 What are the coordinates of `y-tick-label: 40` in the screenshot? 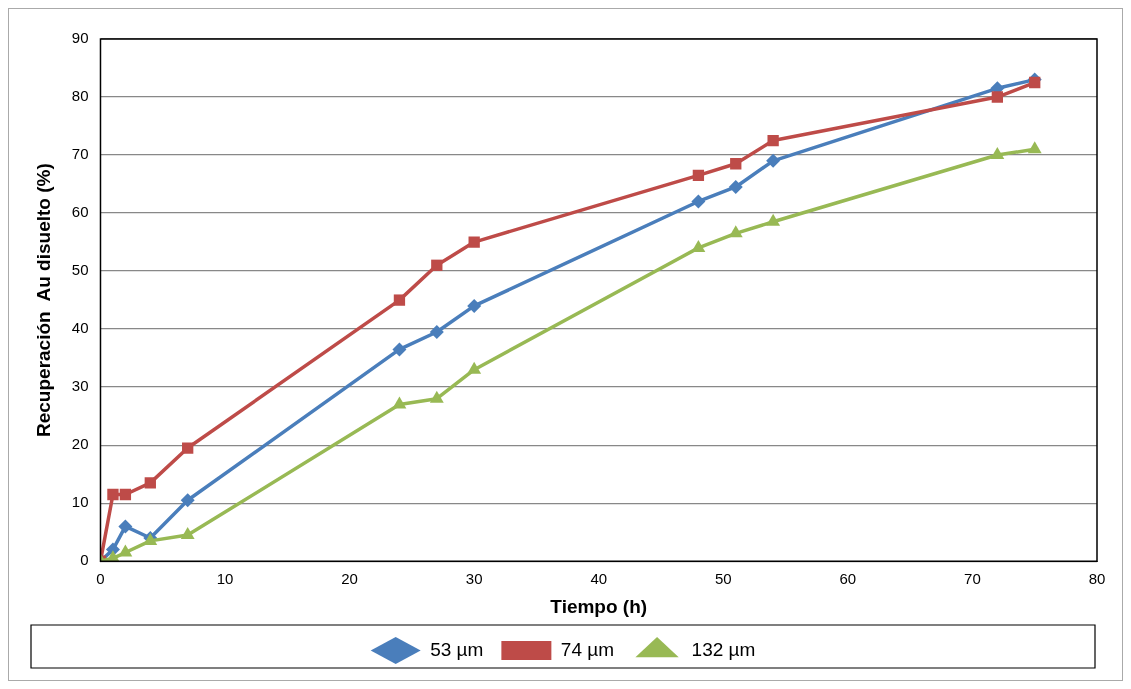 It's located at (80, 328).